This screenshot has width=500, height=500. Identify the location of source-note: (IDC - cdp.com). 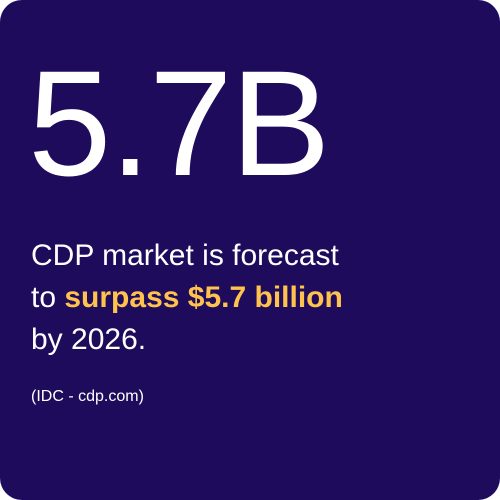
(87, 396).